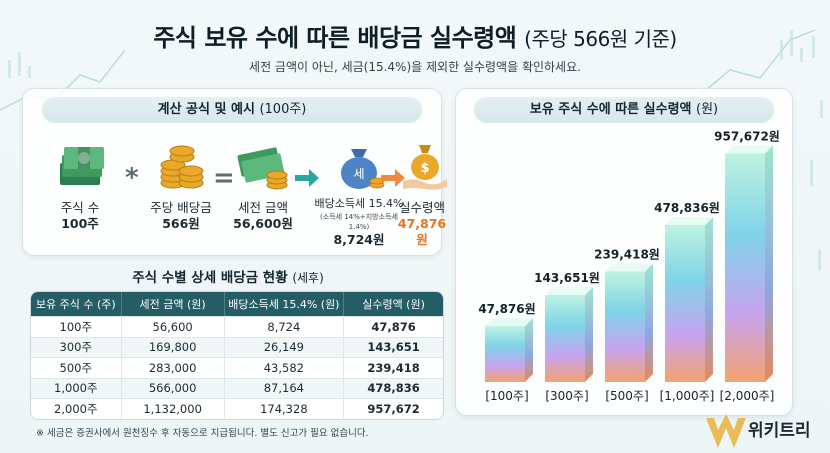 This screenshot has width=830, height=453. What do you see at coordinates (262, 168) in the screenshot?
I see `cash-coins-icon` at bounding box center [262, 168].